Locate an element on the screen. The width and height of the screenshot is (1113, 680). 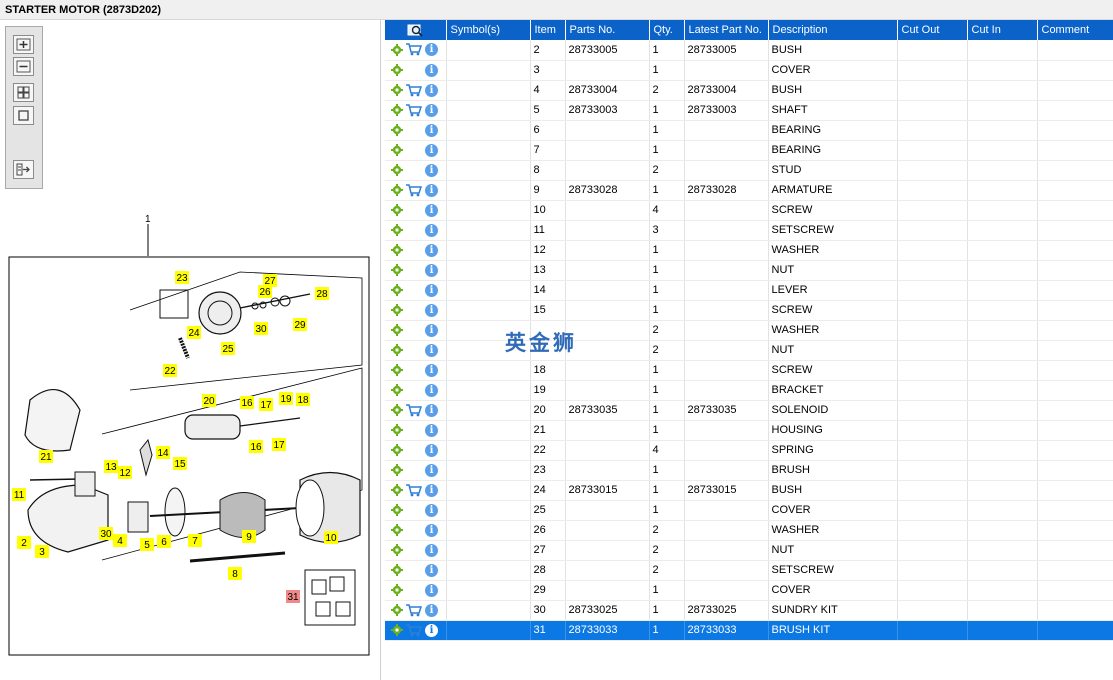
table-row: i 31 28733033 1 28733033 BRUSH KIT is located at coordinates (749, 630).